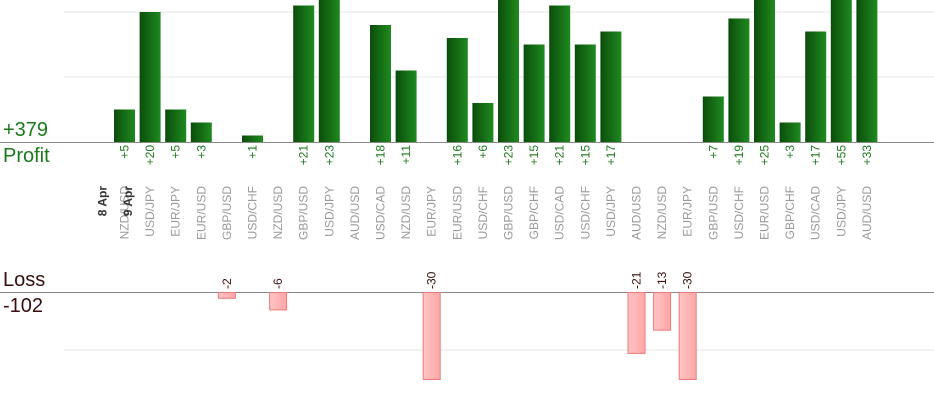 The height and width of the screenshot is (420, 934). What do you see at coordinates (867, 155) in the screenshot?
I see `profit-value-label: +33` at bounding box center [867, 155].